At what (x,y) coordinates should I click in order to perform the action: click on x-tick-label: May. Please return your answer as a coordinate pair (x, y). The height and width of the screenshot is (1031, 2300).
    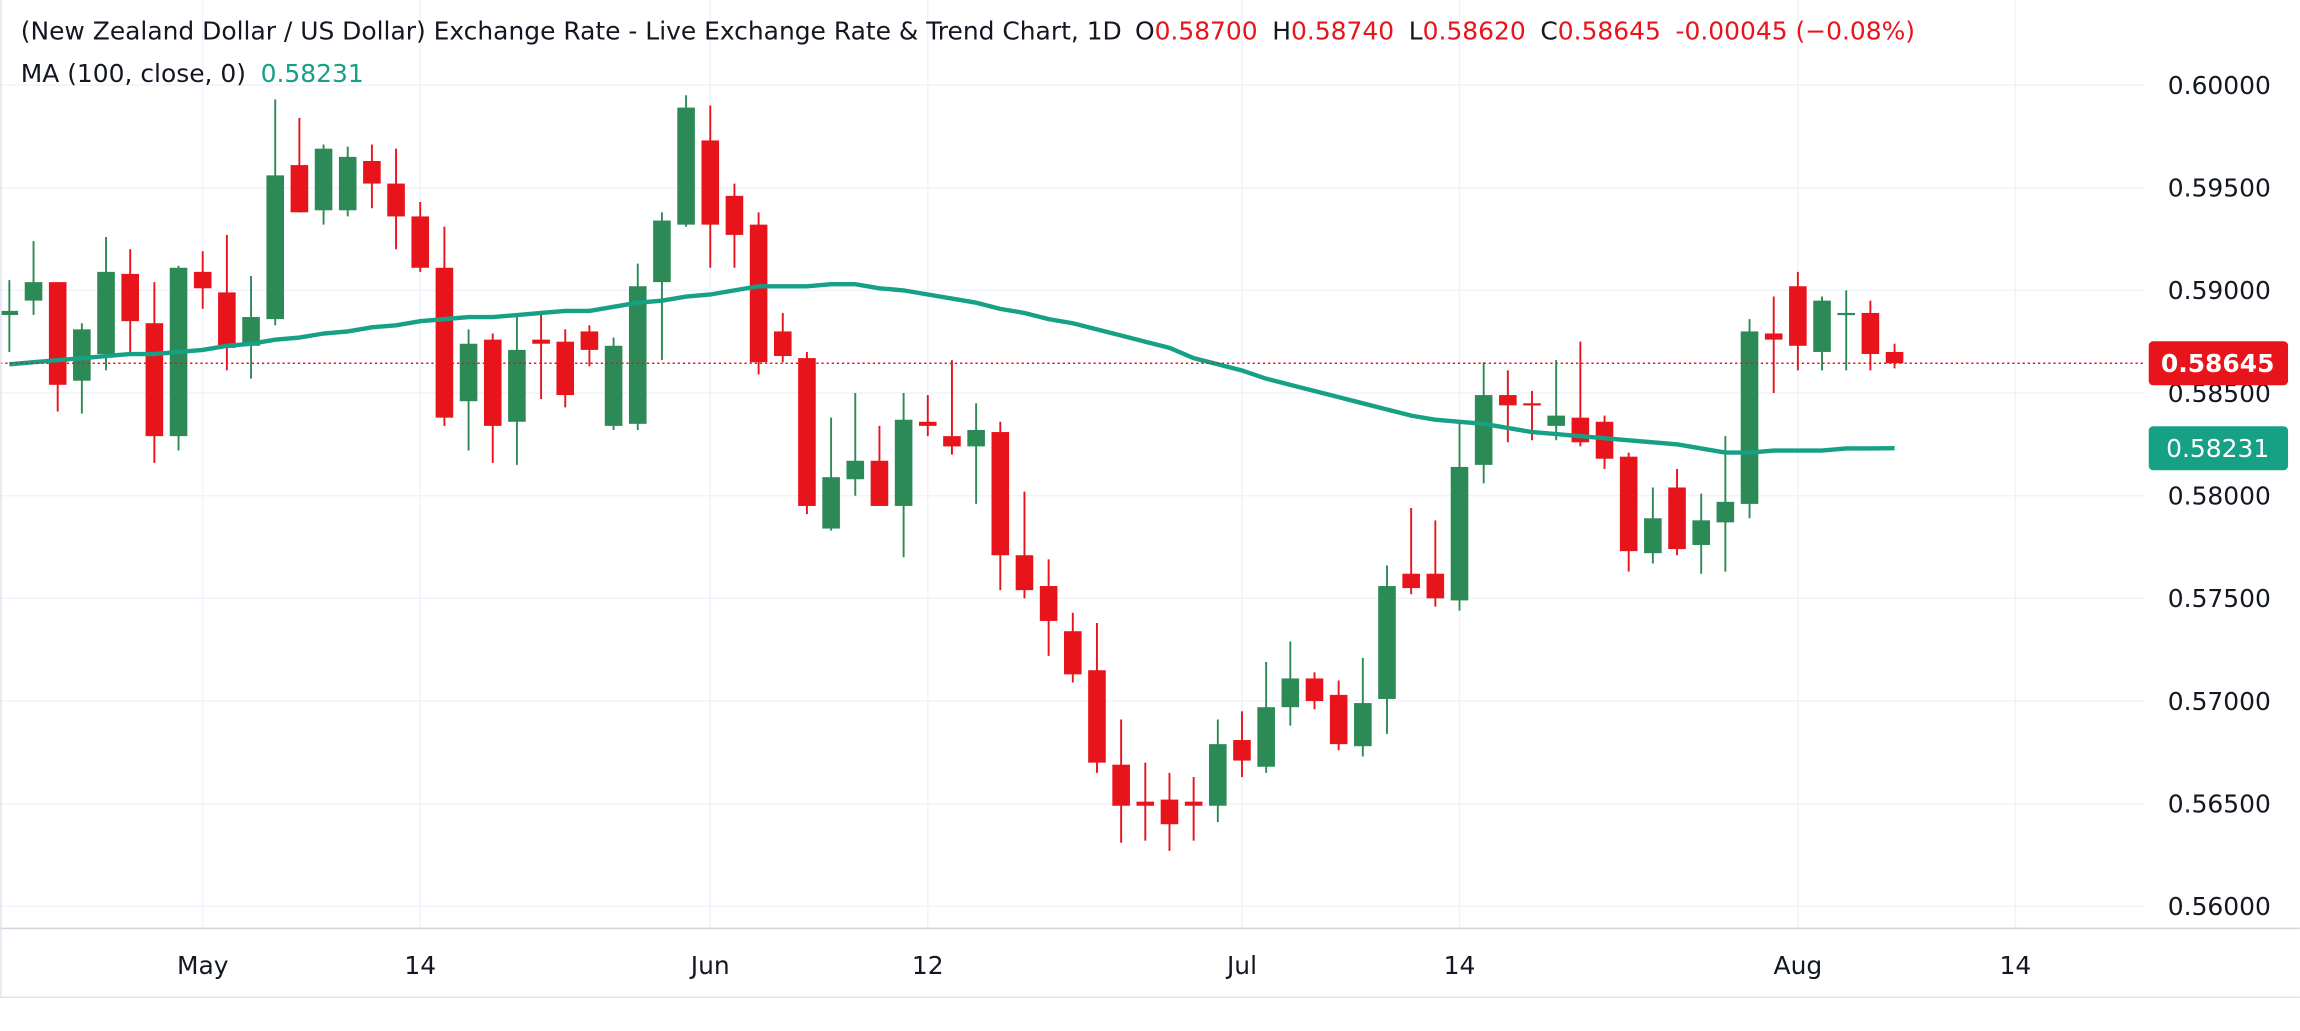
    Looking at the image, I should click on (203, 965).